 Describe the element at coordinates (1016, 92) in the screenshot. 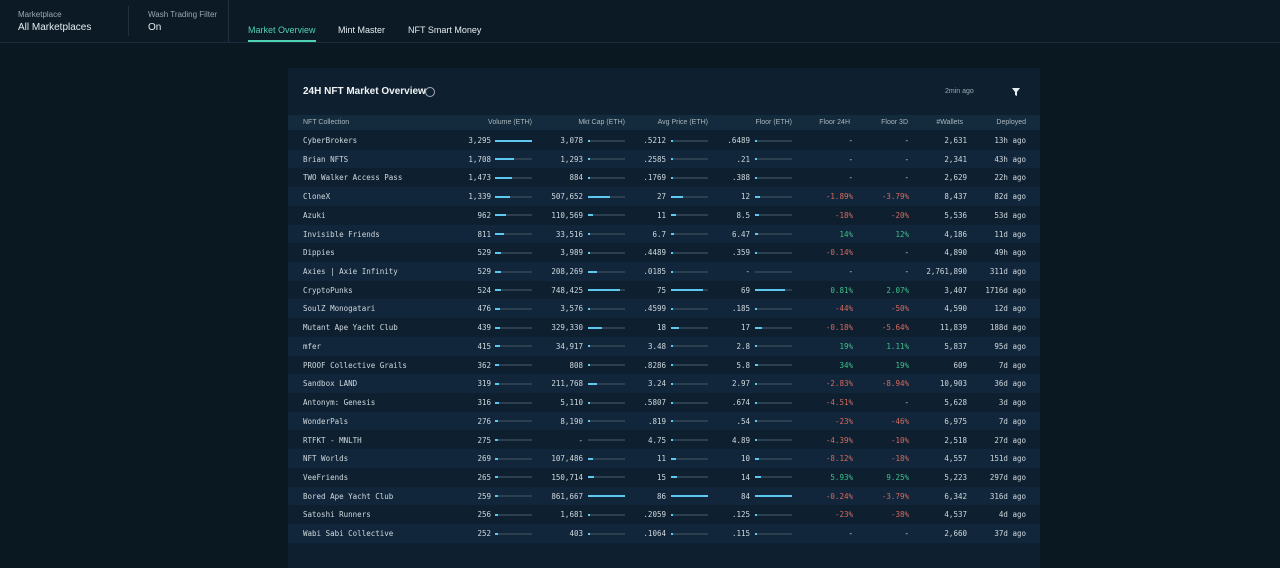

I see `filter-icon` at that location.